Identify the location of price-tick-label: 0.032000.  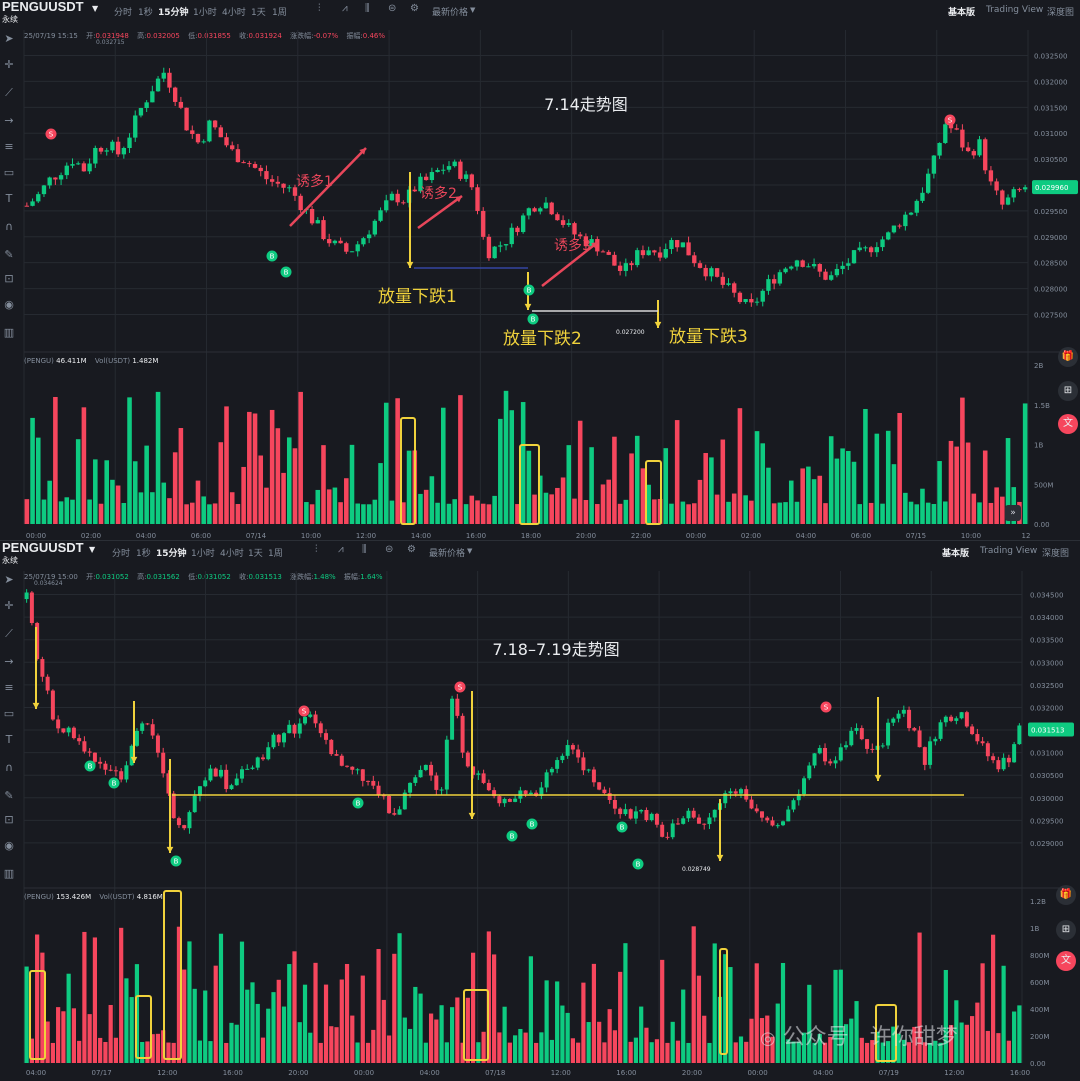
(1050, 82).